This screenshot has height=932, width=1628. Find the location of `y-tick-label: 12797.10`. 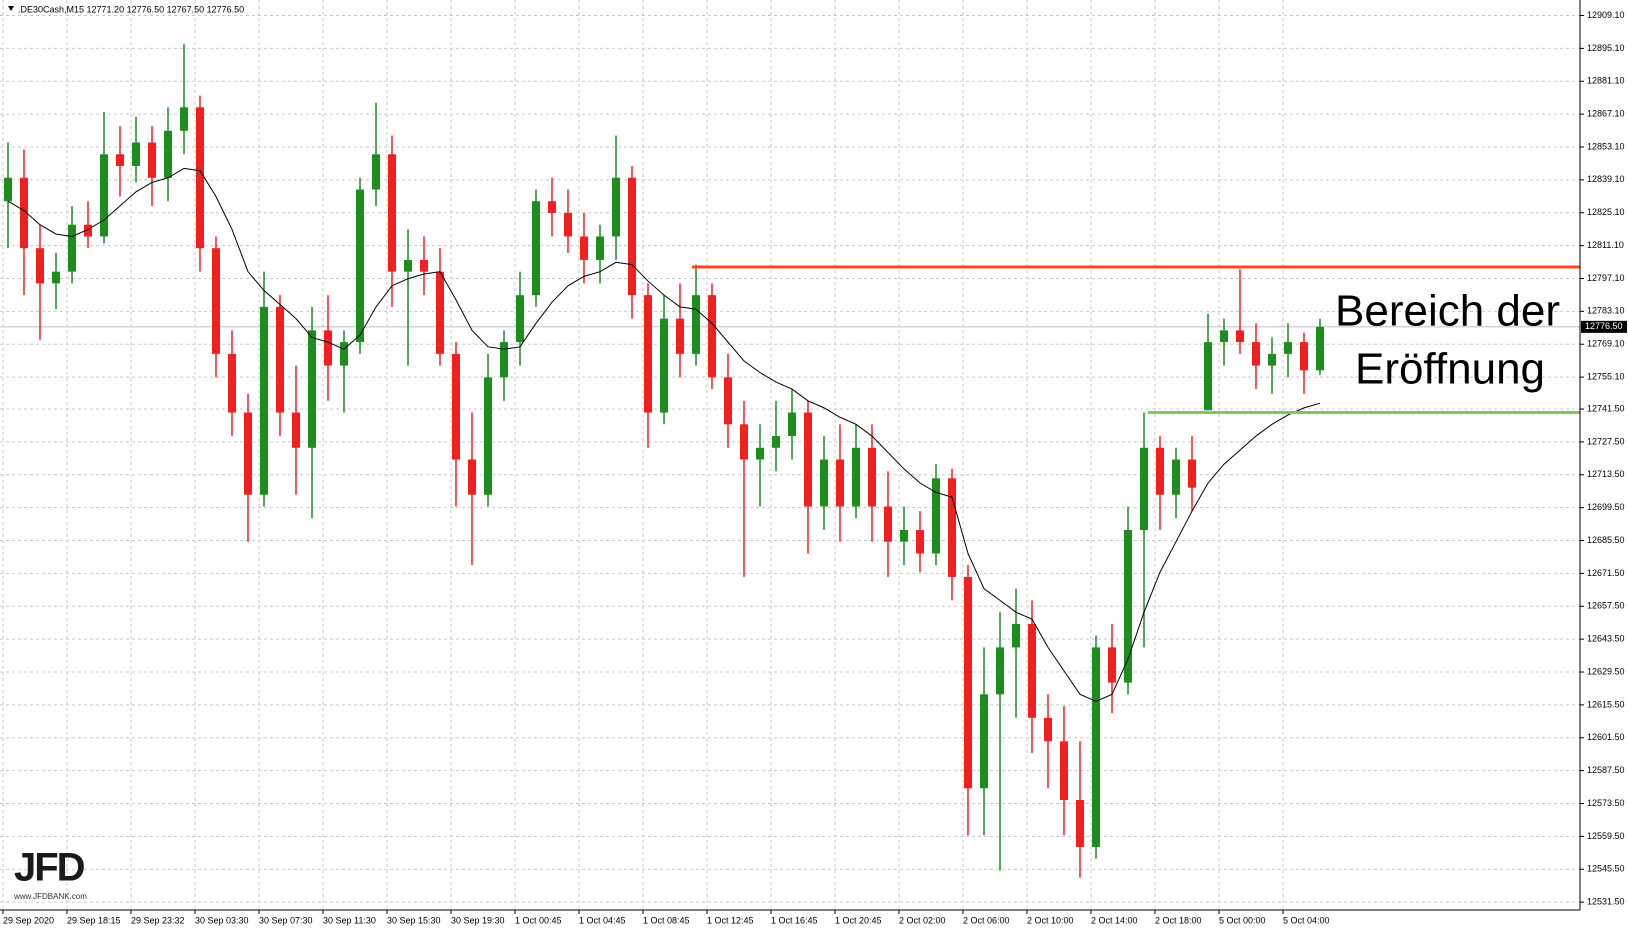

y-tick-label: 12797.10 is located at coordinates (1606, 278).